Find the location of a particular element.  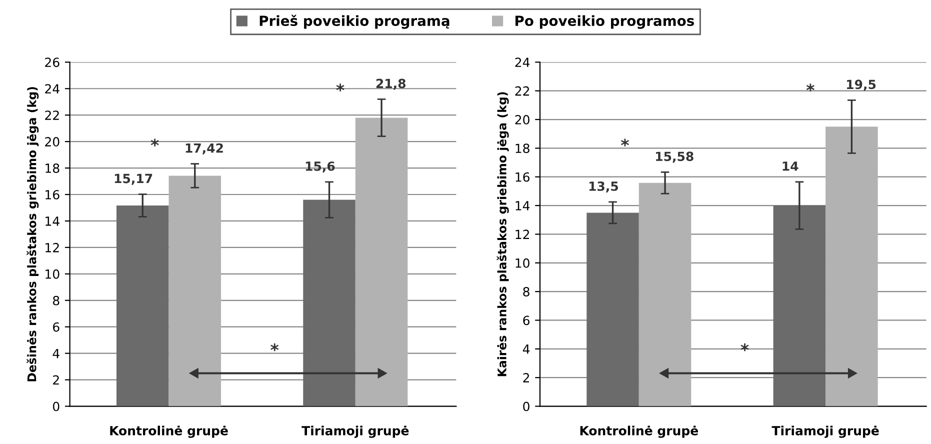

data-label: 21,8 is located at coordinates (391, 84).